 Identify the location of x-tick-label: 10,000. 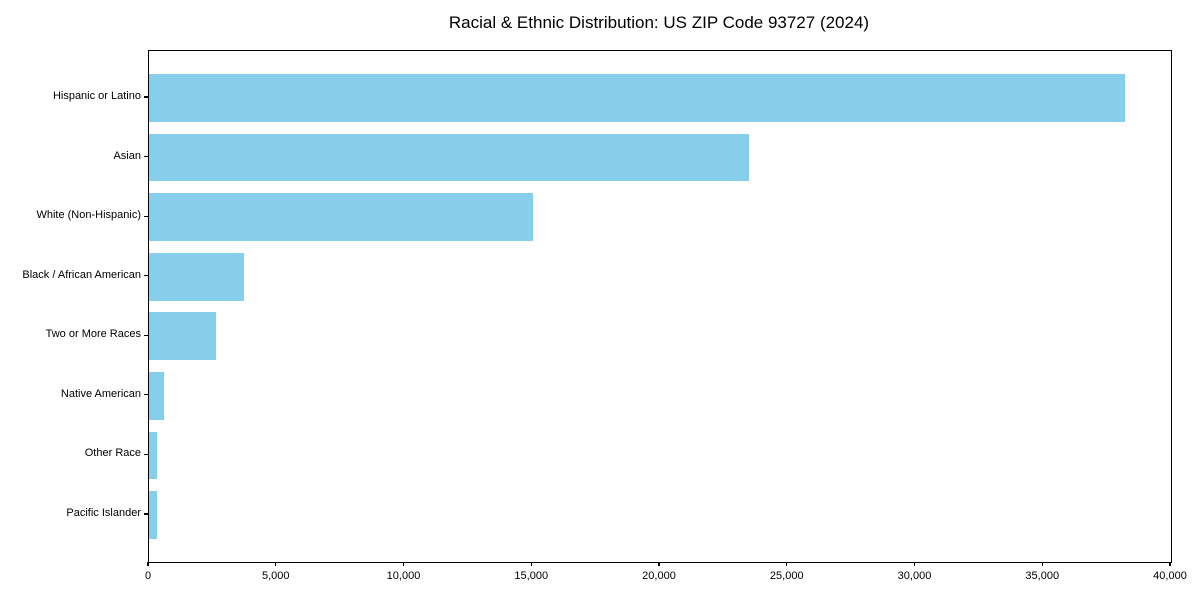
(403, 576).